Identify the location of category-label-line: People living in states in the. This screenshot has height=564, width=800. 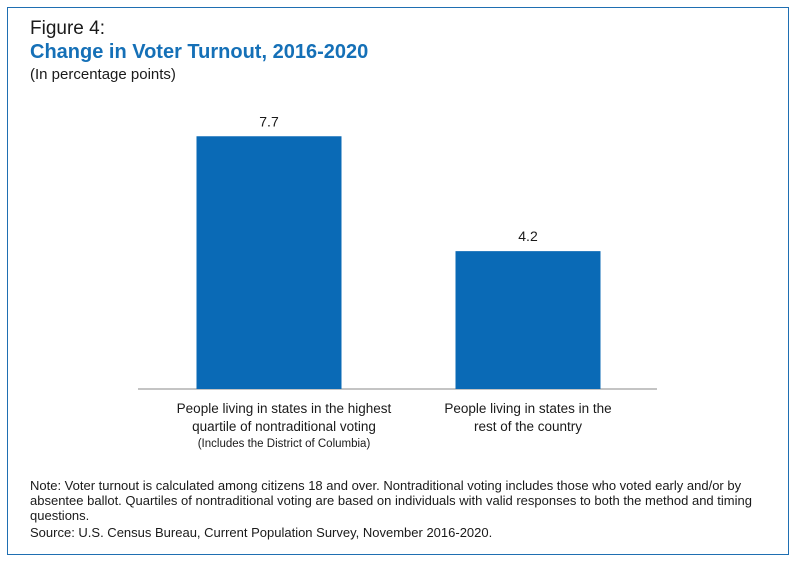
(528, 408).